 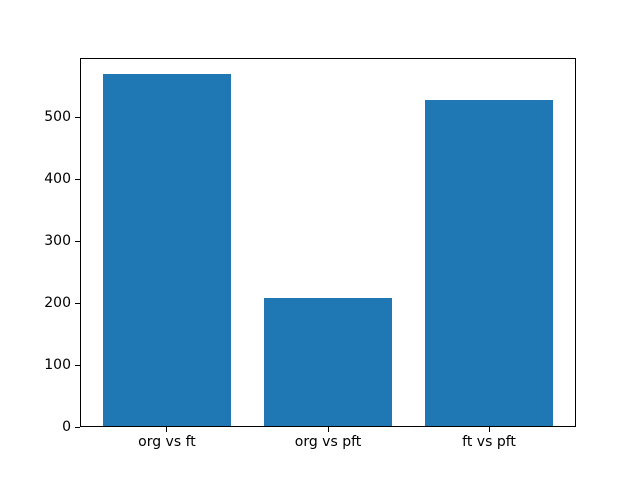 I want to click on y-tick-label: 100, so click(x=57, y=364).